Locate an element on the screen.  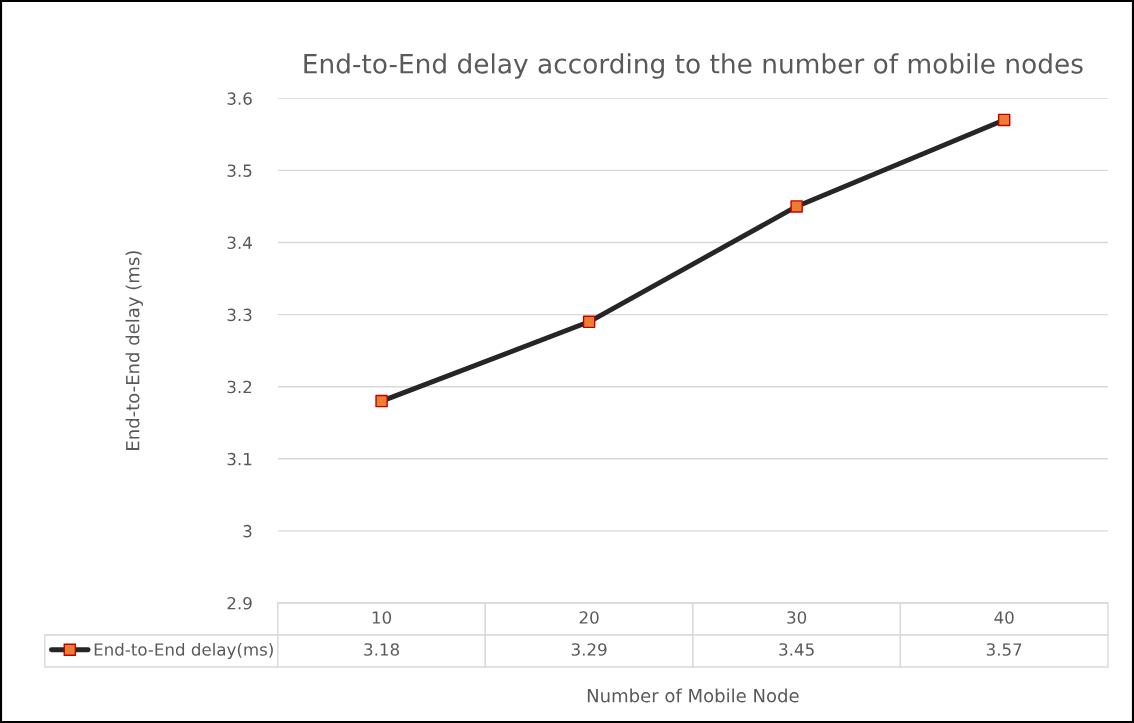
y-axis-title: End-to-End delay (ms) is located at coordinates (134, 350).